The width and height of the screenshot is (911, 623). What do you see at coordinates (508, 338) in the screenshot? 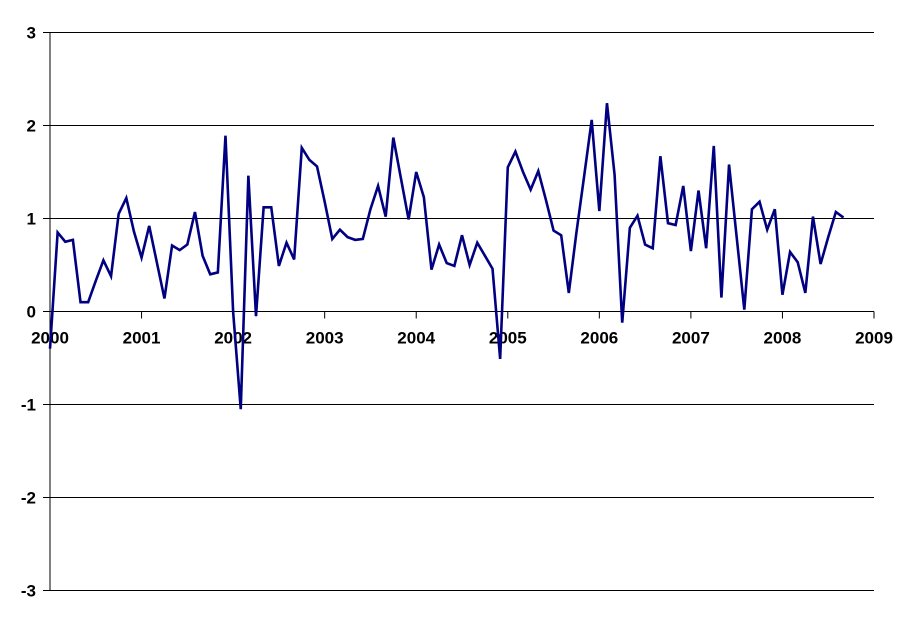
I see `x-tick-label-2005: 2005` at bounding box center [508, 338].